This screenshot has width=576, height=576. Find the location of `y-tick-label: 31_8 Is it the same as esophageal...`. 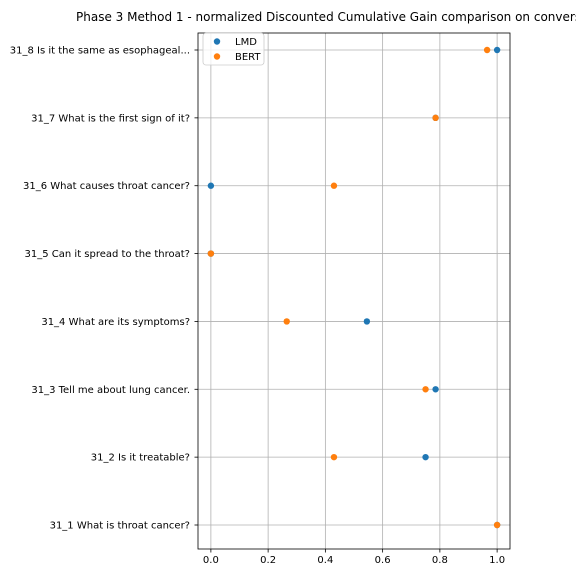

y-tick-label: 31_8 Is it the same as esophageal... is located at coordinates (100, 51).